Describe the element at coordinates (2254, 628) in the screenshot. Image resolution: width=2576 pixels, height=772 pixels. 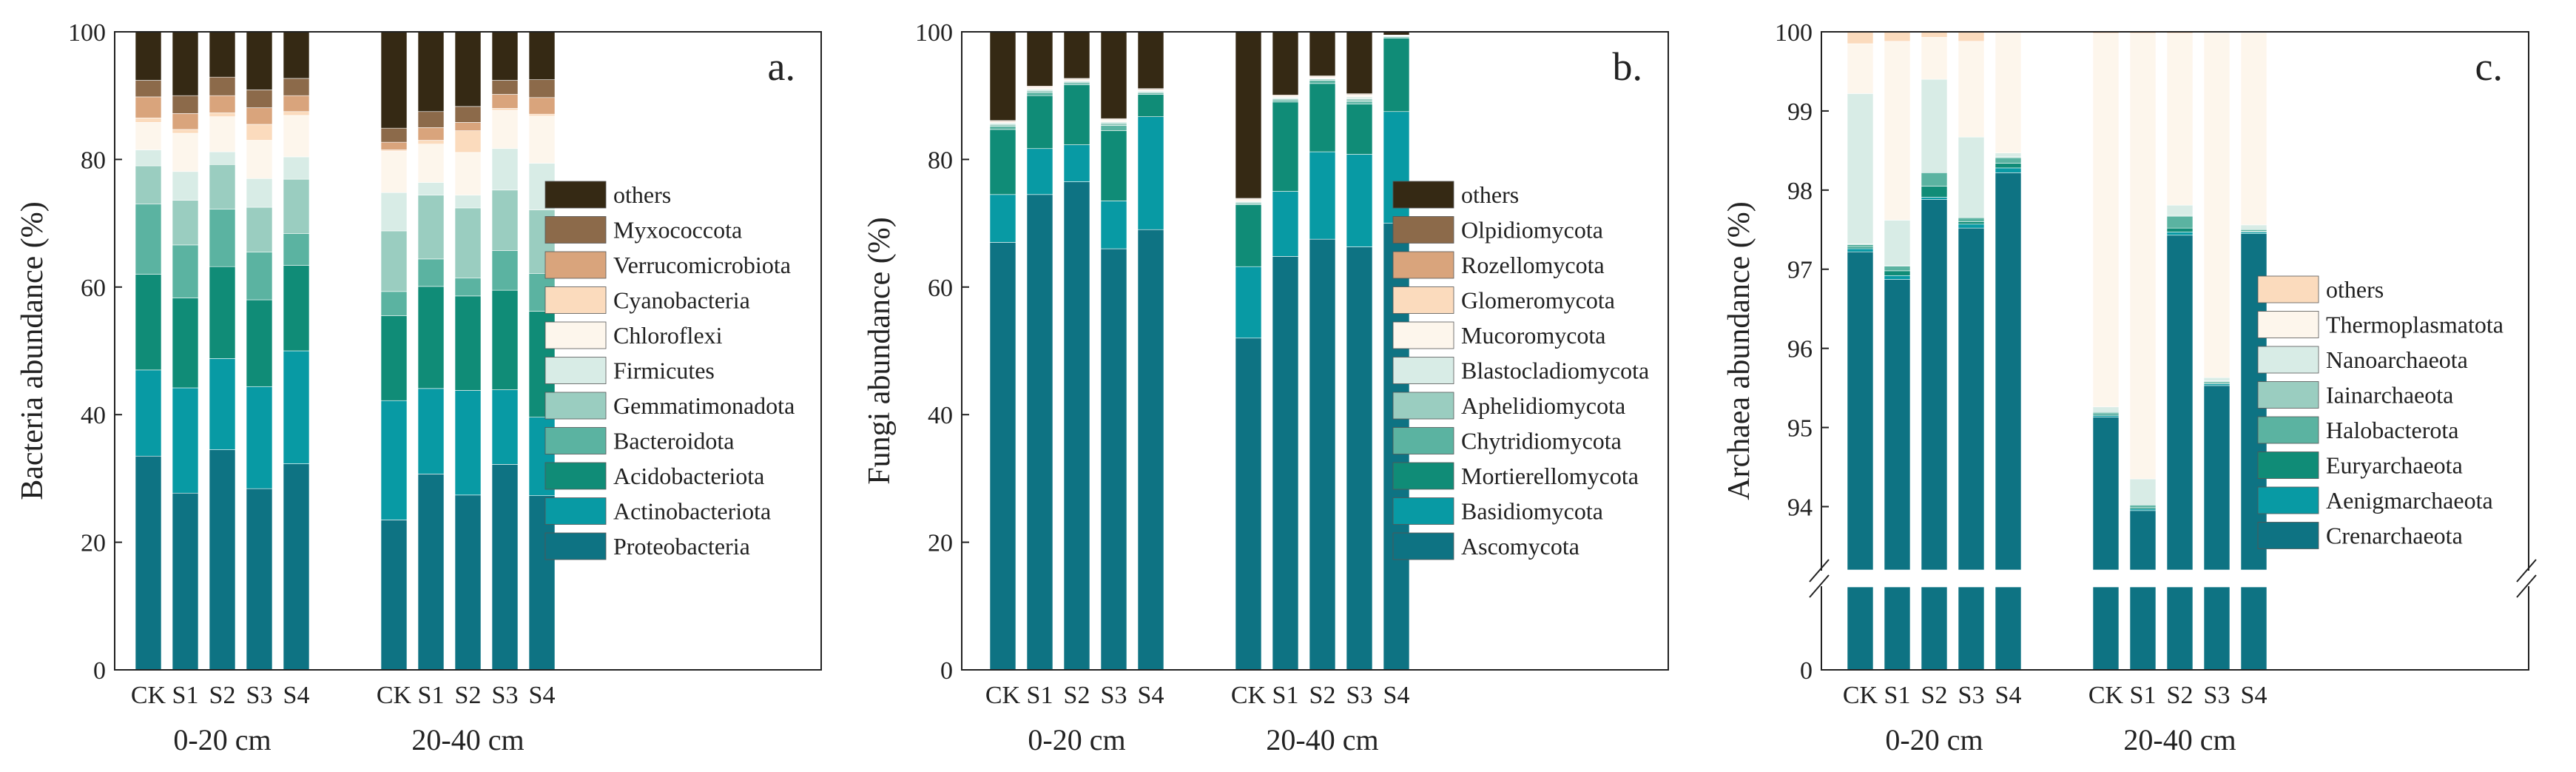
I see `bar-segment-c-10-crenarchaeota` at that location.